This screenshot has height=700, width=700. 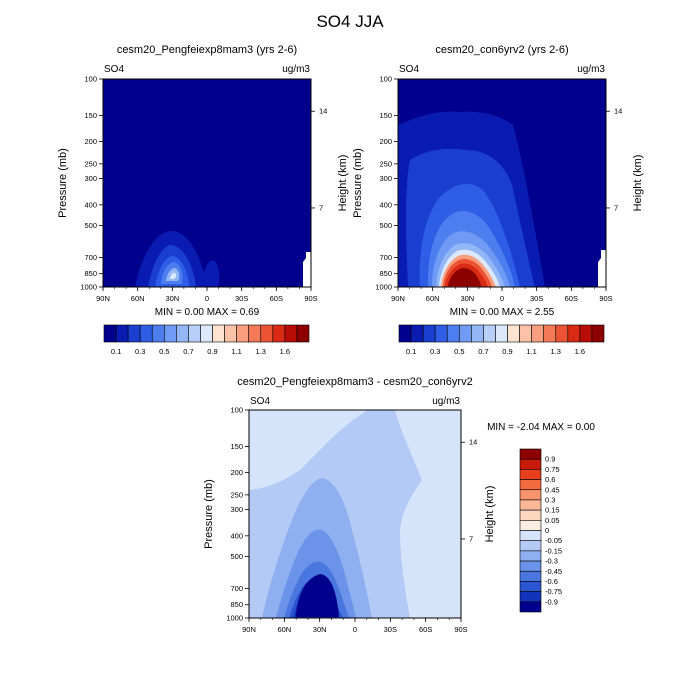 What do you see at coordinates (433, 298) in the screenshot?
I see `x-tick-label: 60N` at bounding box center [433, 298].